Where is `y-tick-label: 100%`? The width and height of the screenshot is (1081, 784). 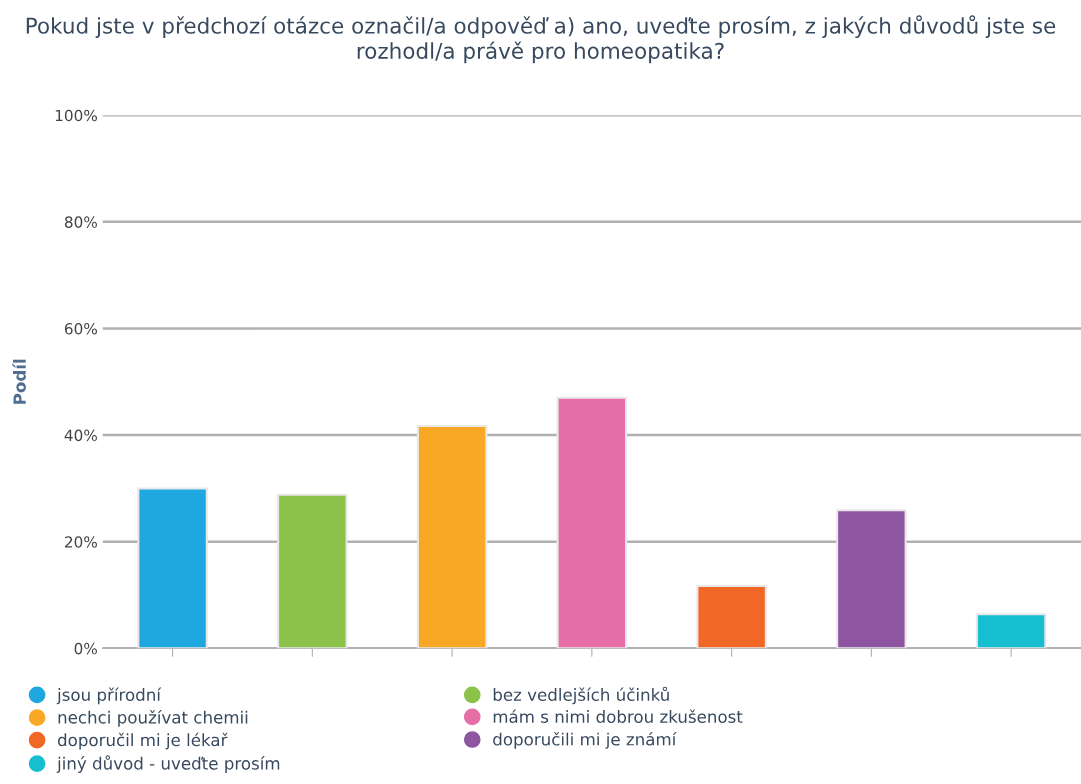 y-tick-label: 100% is located at coordinates (76, 115).